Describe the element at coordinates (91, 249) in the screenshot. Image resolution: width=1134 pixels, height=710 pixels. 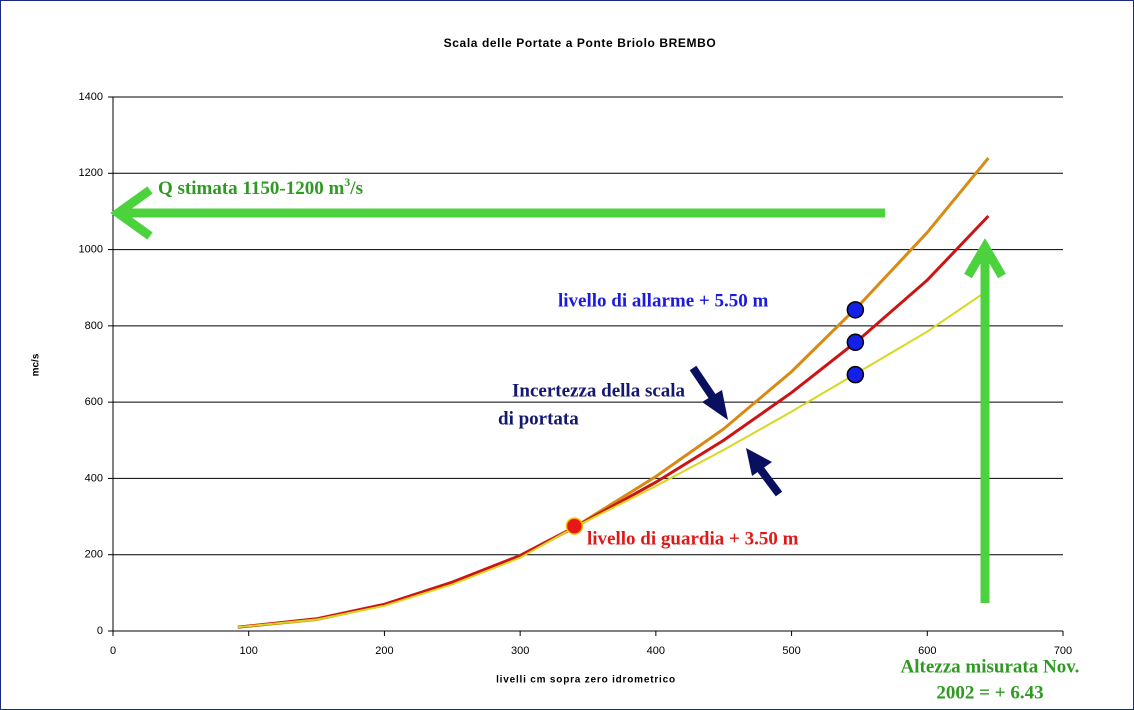
I see `y-tick-label: 1000` at that location.